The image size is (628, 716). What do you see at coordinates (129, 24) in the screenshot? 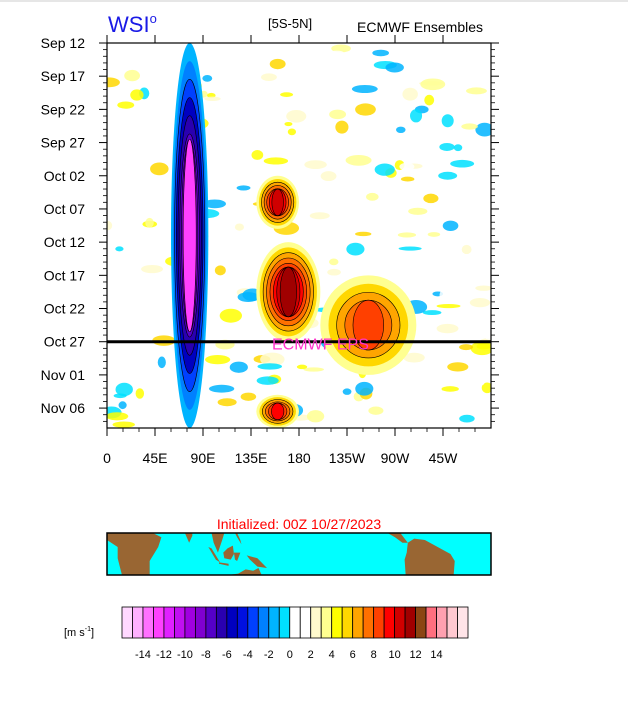
I see `wsi-logo-text: WSI` at bounding box center [129, 24].